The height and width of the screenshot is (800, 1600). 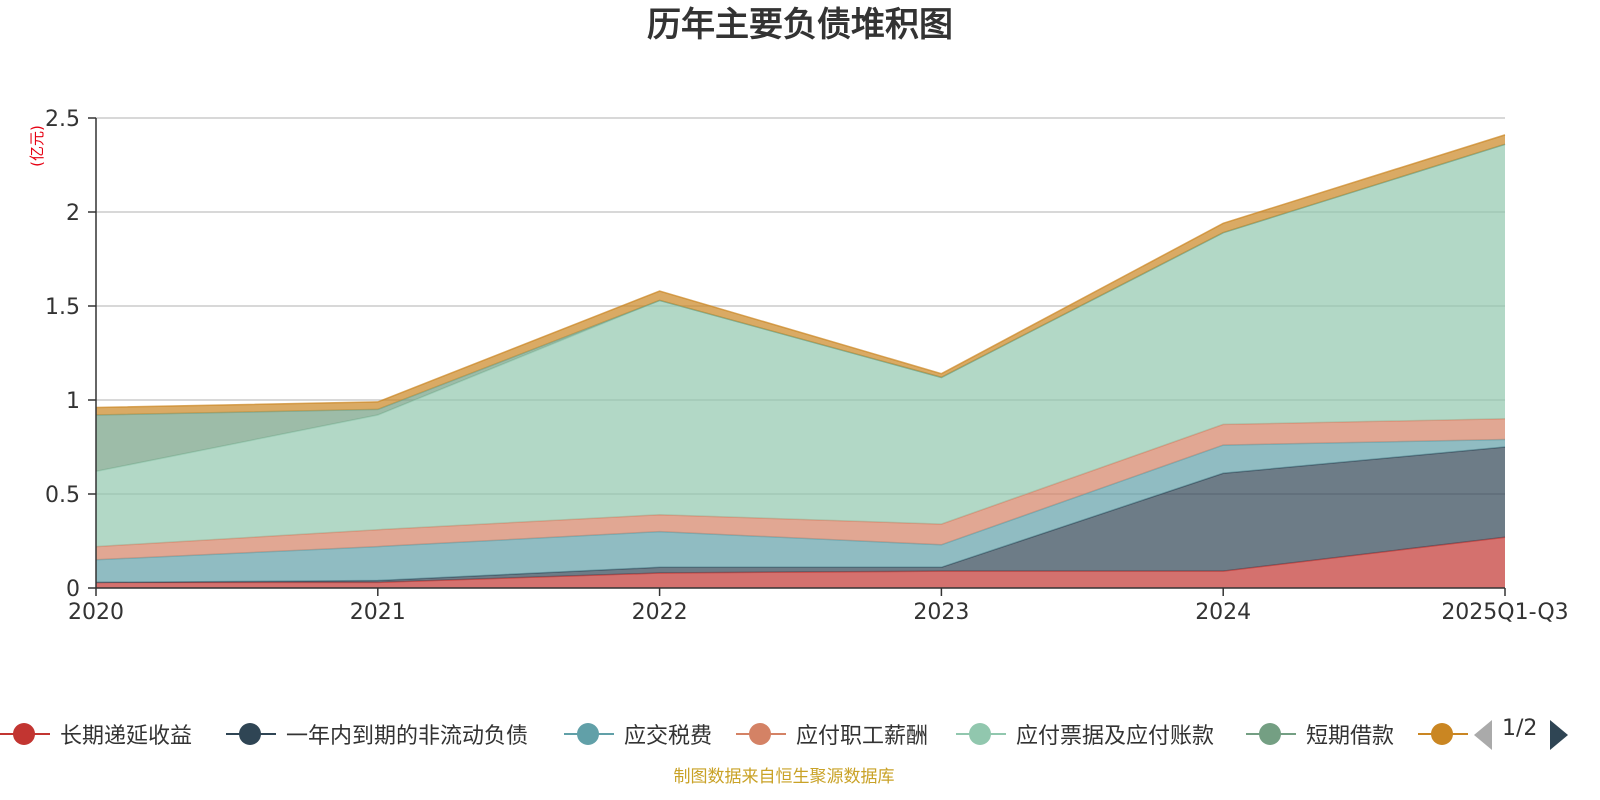 What do you see at coordinates (1350, 736) in the screenshot?
I see `legend-label: 短期借款` at bounding box center [1350, 736].